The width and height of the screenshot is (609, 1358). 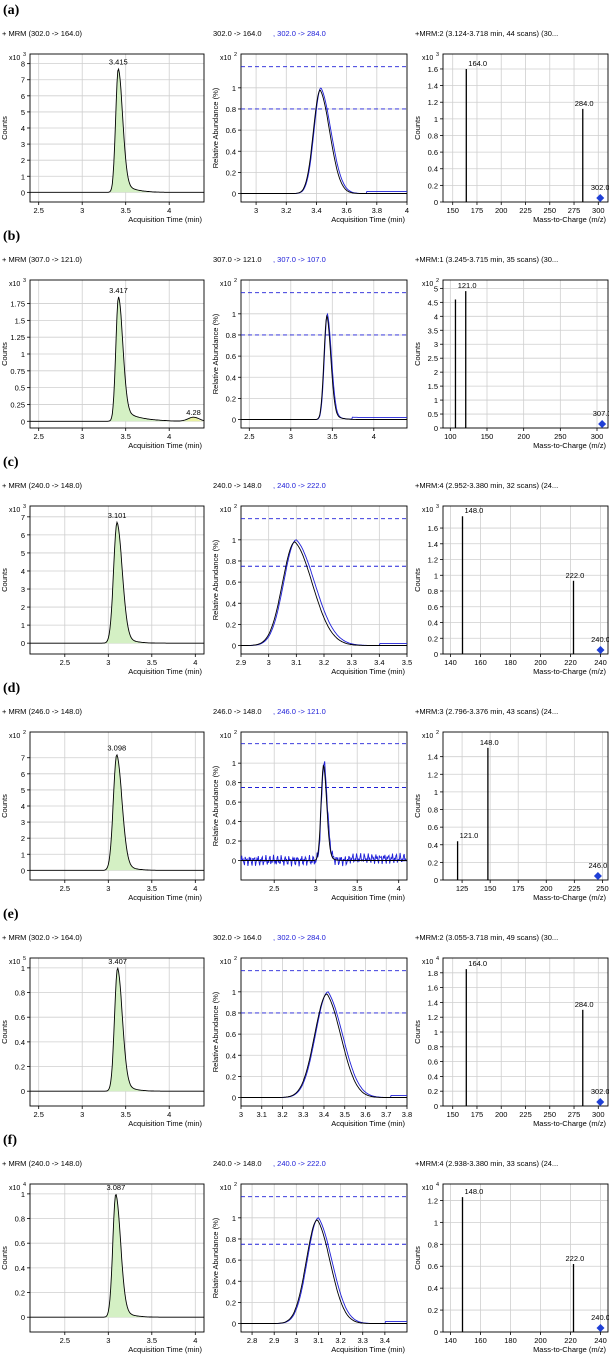 I want to click on bar-label: 148.0, so click(x=474, y=510).